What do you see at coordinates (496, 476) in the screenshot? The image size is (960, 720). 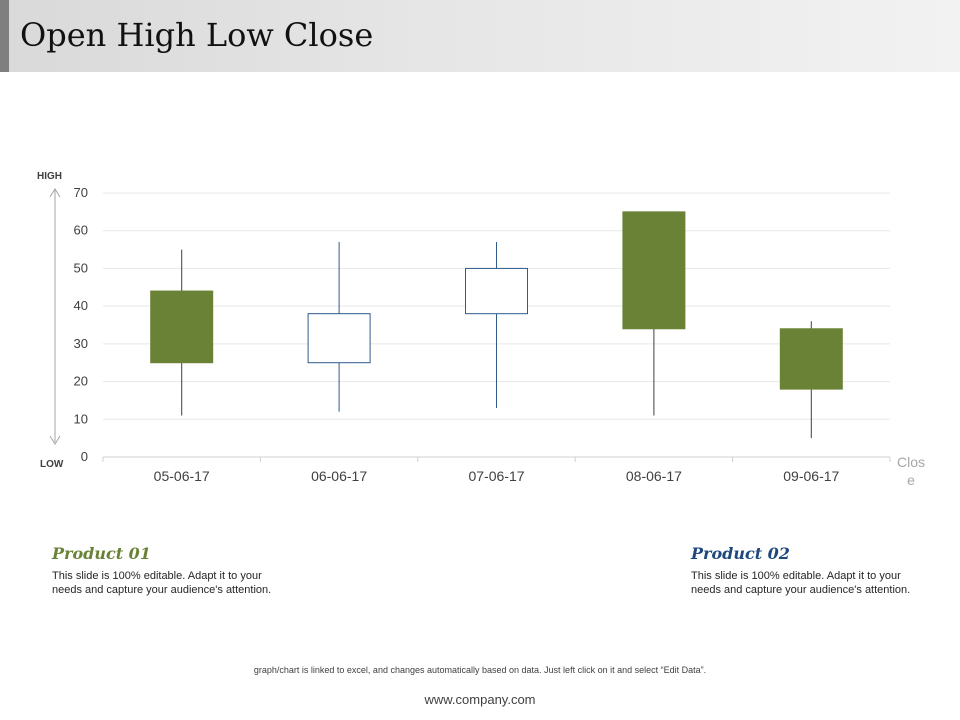 I see `x-tick-label: 07-06-17` at bounding box center [496, 476].